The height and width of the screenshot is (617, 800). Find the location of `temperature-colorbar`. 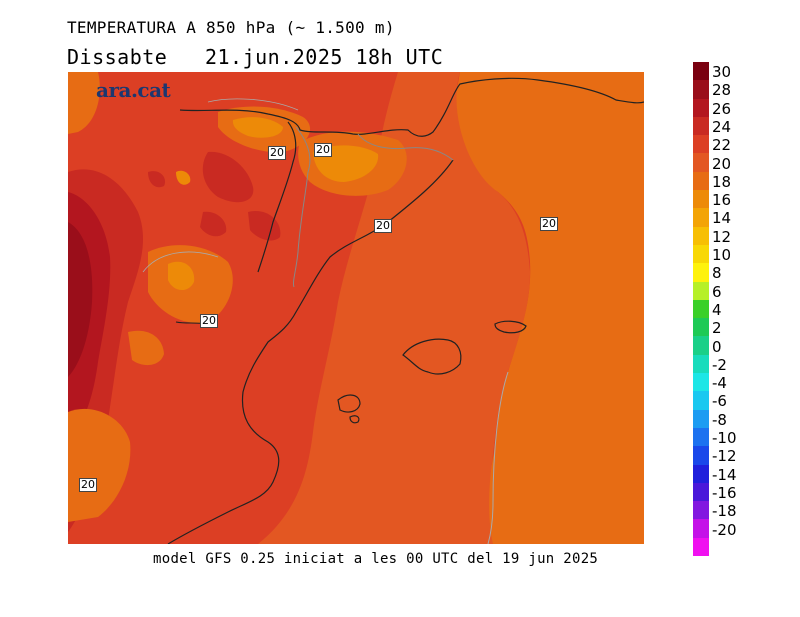

temperature-colorbar is located at coordinates (701, 309).